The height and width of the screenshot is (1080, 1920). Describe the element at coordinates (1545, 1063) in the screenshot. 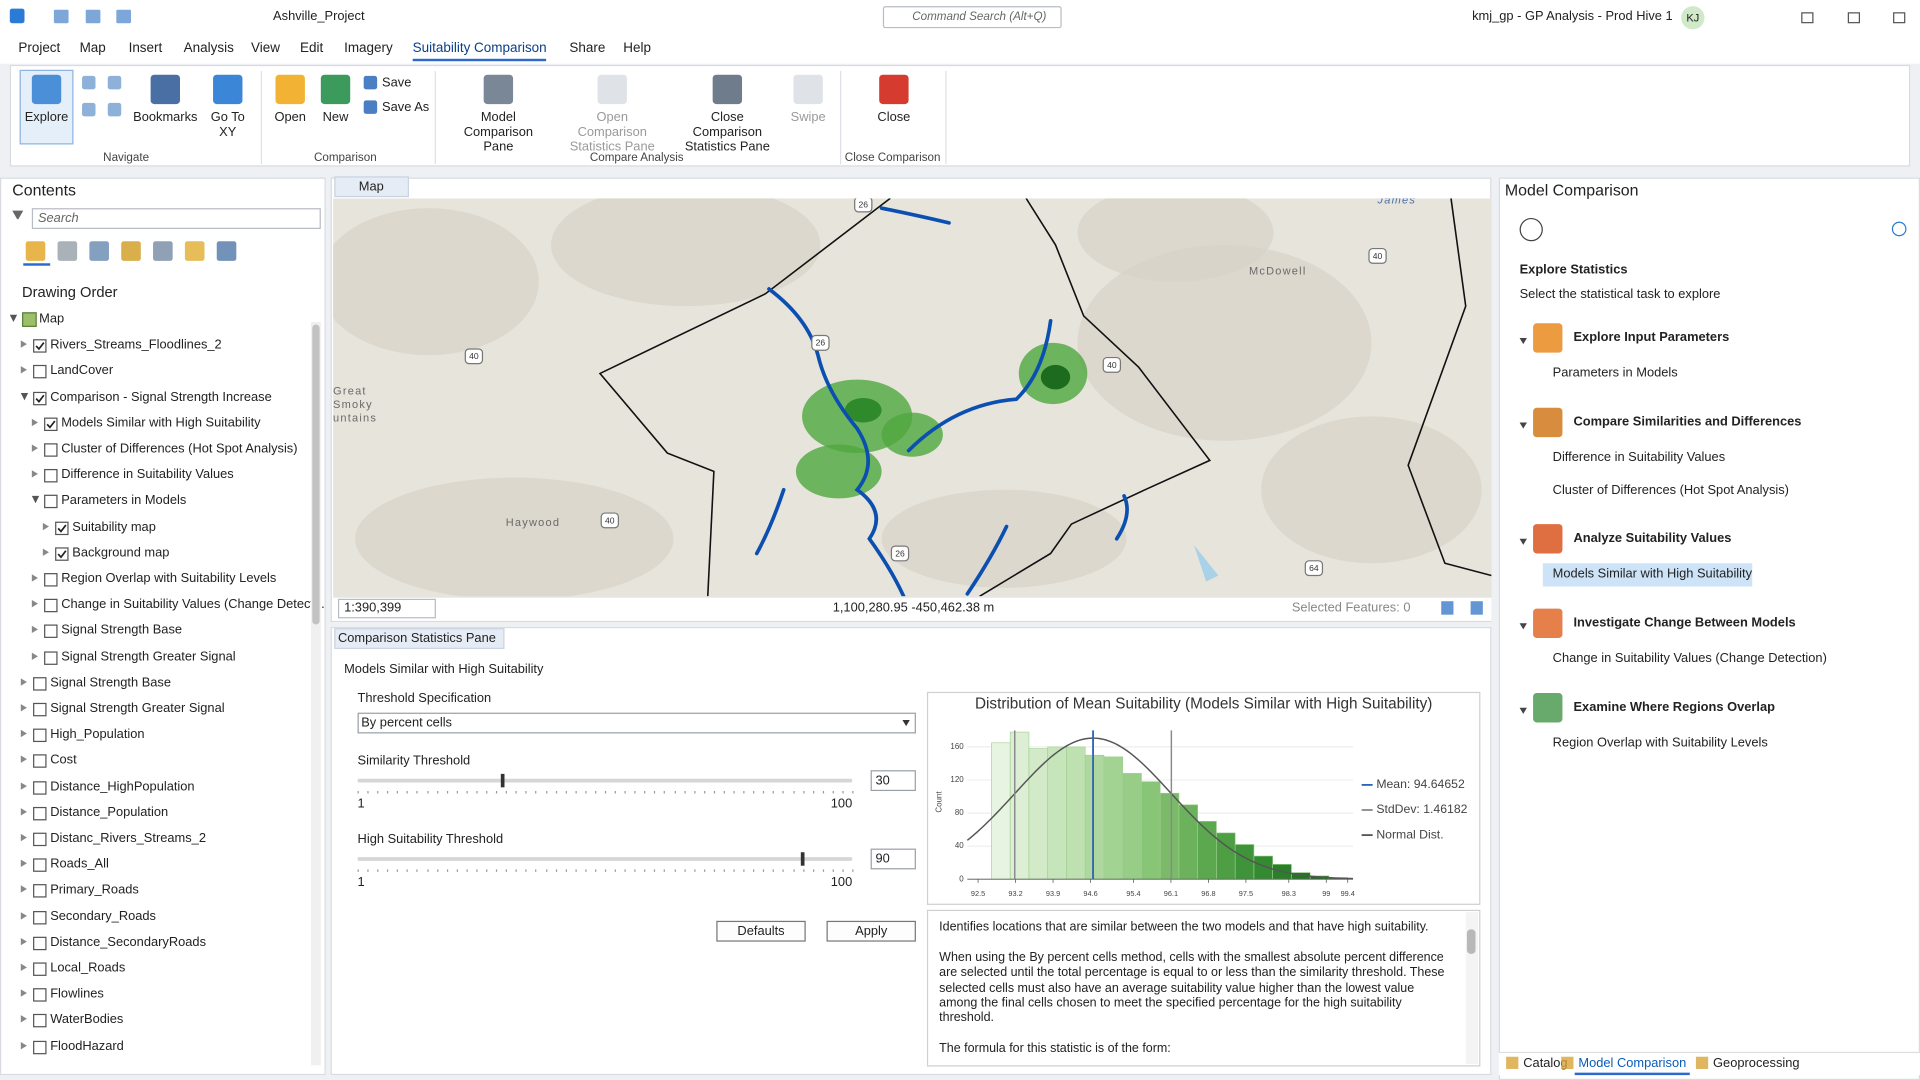

I see `bottom-tab: Catalog` at that location.